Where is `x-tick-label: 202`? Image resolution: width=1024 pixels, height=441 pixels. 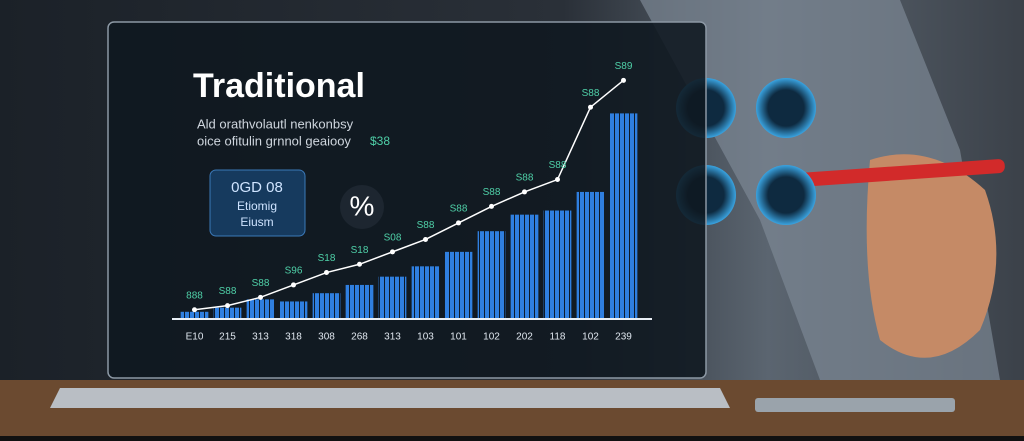
x-tick-label: 202 is located at coordinates (524, 337).